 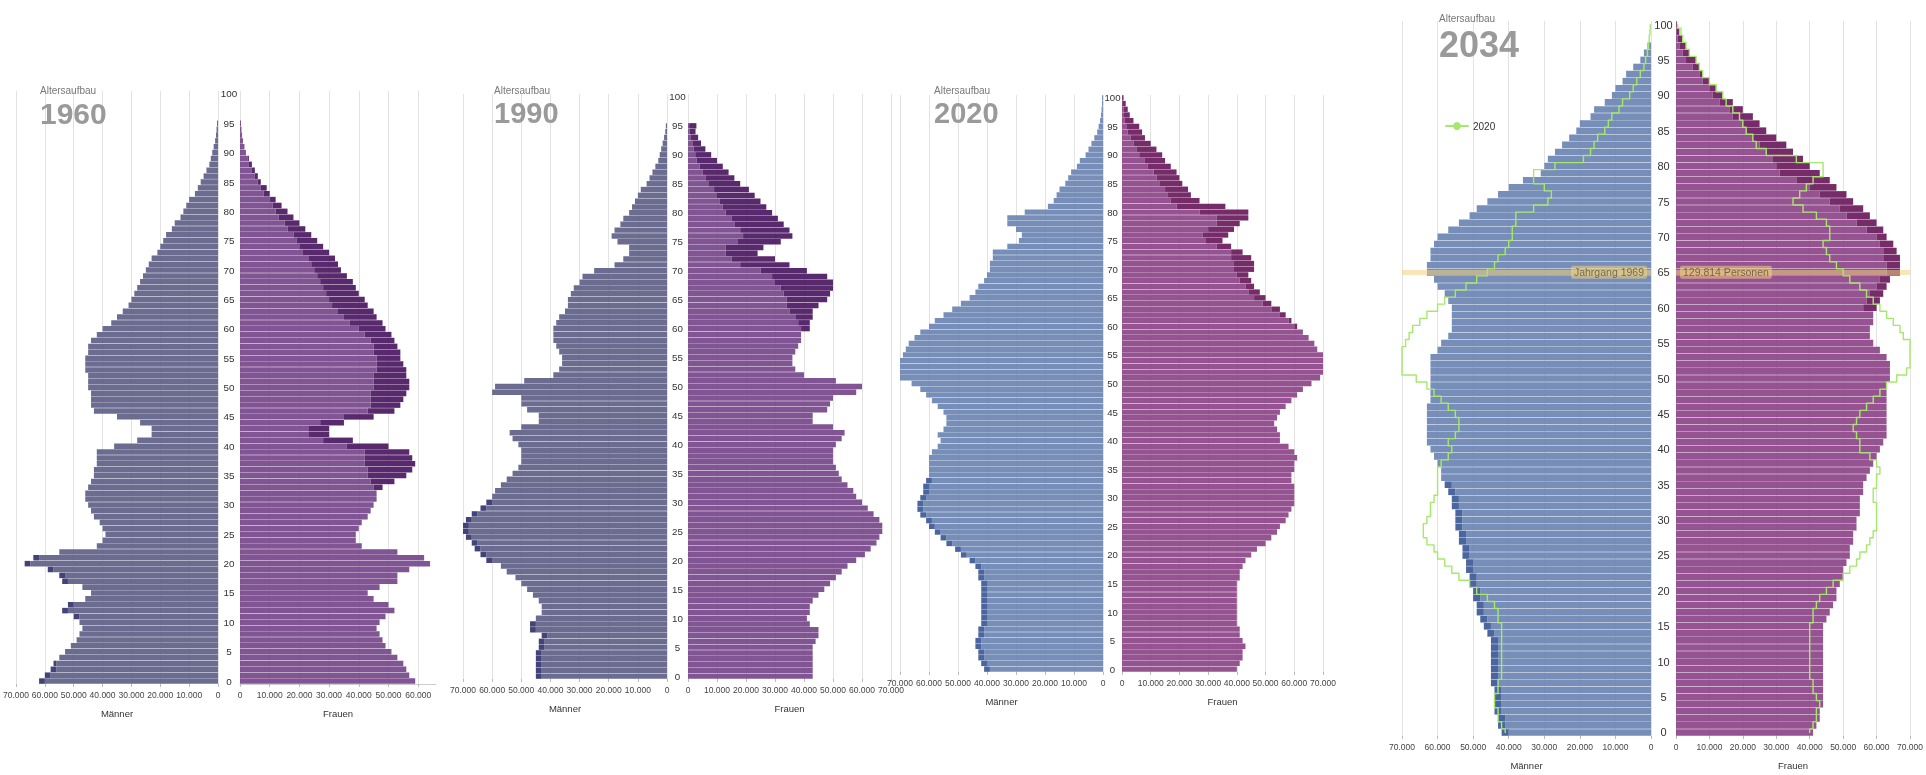 What do you see at coordinates (678, 184) in the screenshot?
I see `y-tick-label: 85` at bounding box center [678, 184].